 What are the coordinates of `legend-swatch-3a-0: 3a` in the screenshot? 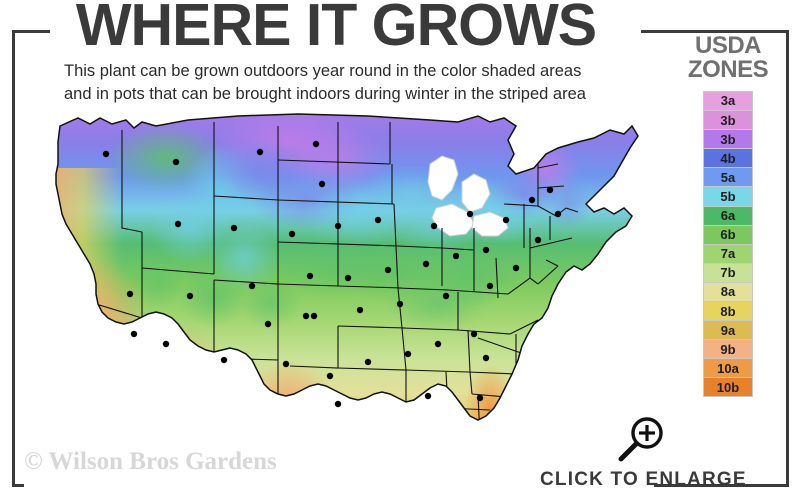 It's located at (728, 101).